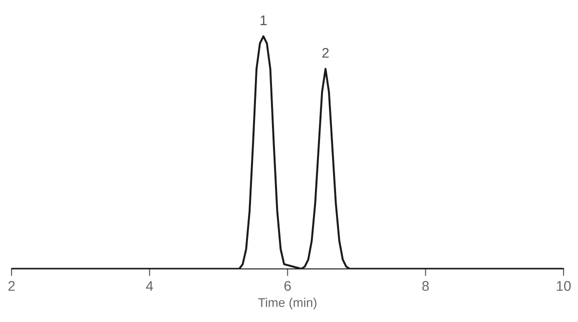 This screenshot has width=578, height=322. What do you see at coordinates (287, 304) in the screenshot?
I see `x-axis-title: Time (min)` at bounding box center [287, 304].